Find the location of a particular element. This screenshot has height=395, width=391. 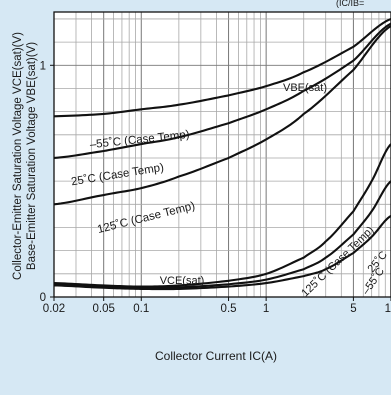

x-axis-label: Collector Current IC(A) is located at coordinates (216, 356).